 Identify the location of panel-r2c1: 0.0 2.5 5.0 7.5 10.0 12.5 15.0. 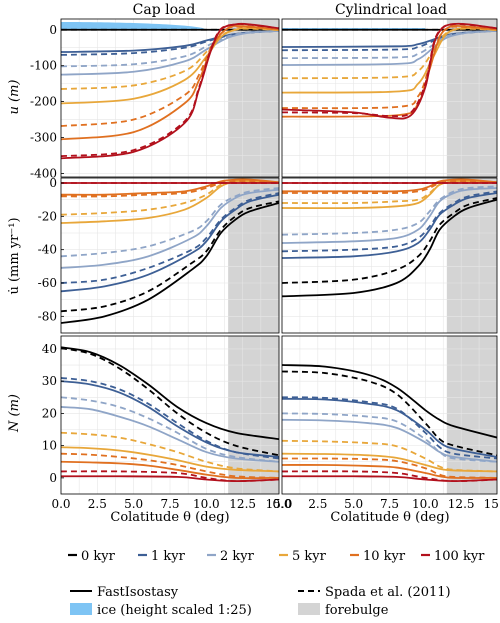
(386, 423).